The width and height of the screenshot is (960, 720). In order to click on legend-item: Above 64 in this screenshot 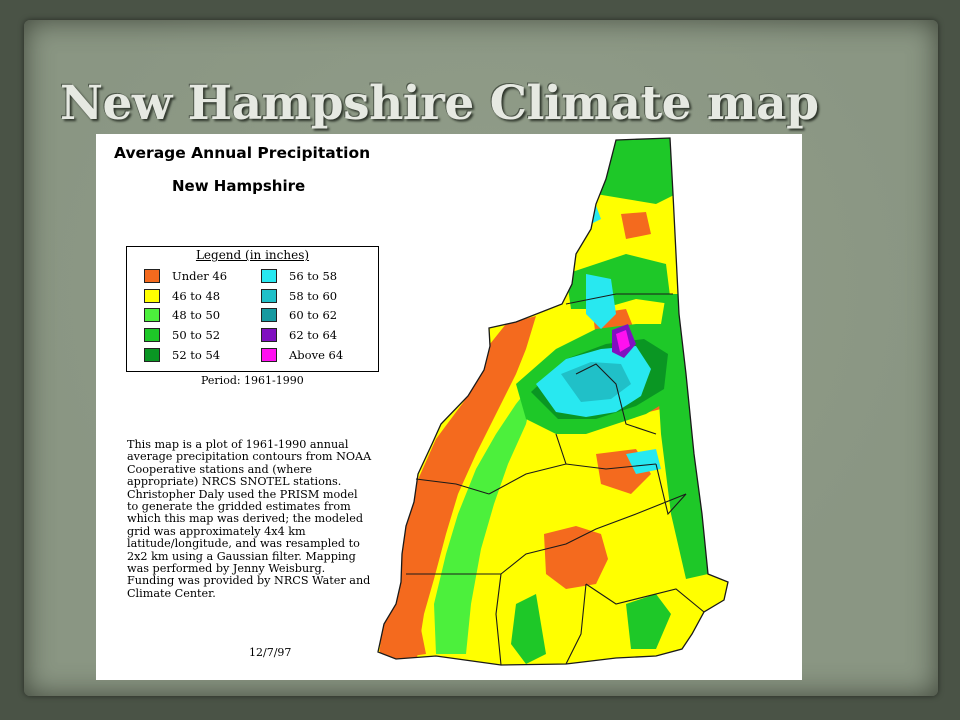, I will do `click(302, 354)`.